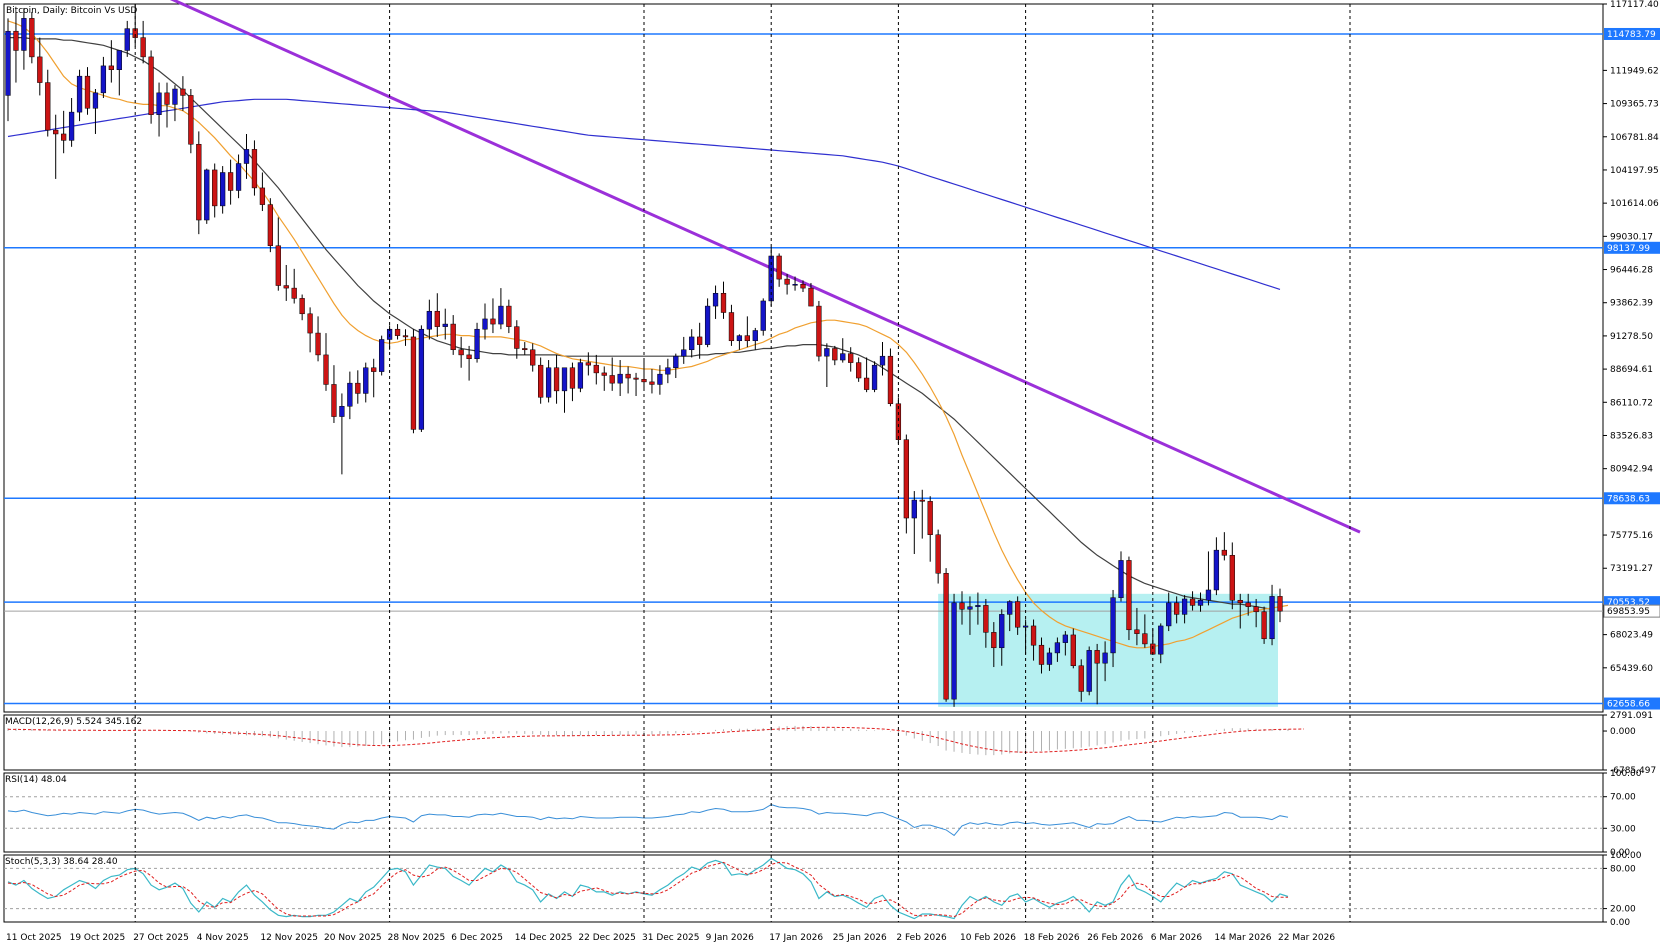  What do you see at coordinates (822, 813) in the screenshot?
I see `rsi-panel: 100.00 70.00 30.00 0.00` at bounding box center [822, 813].